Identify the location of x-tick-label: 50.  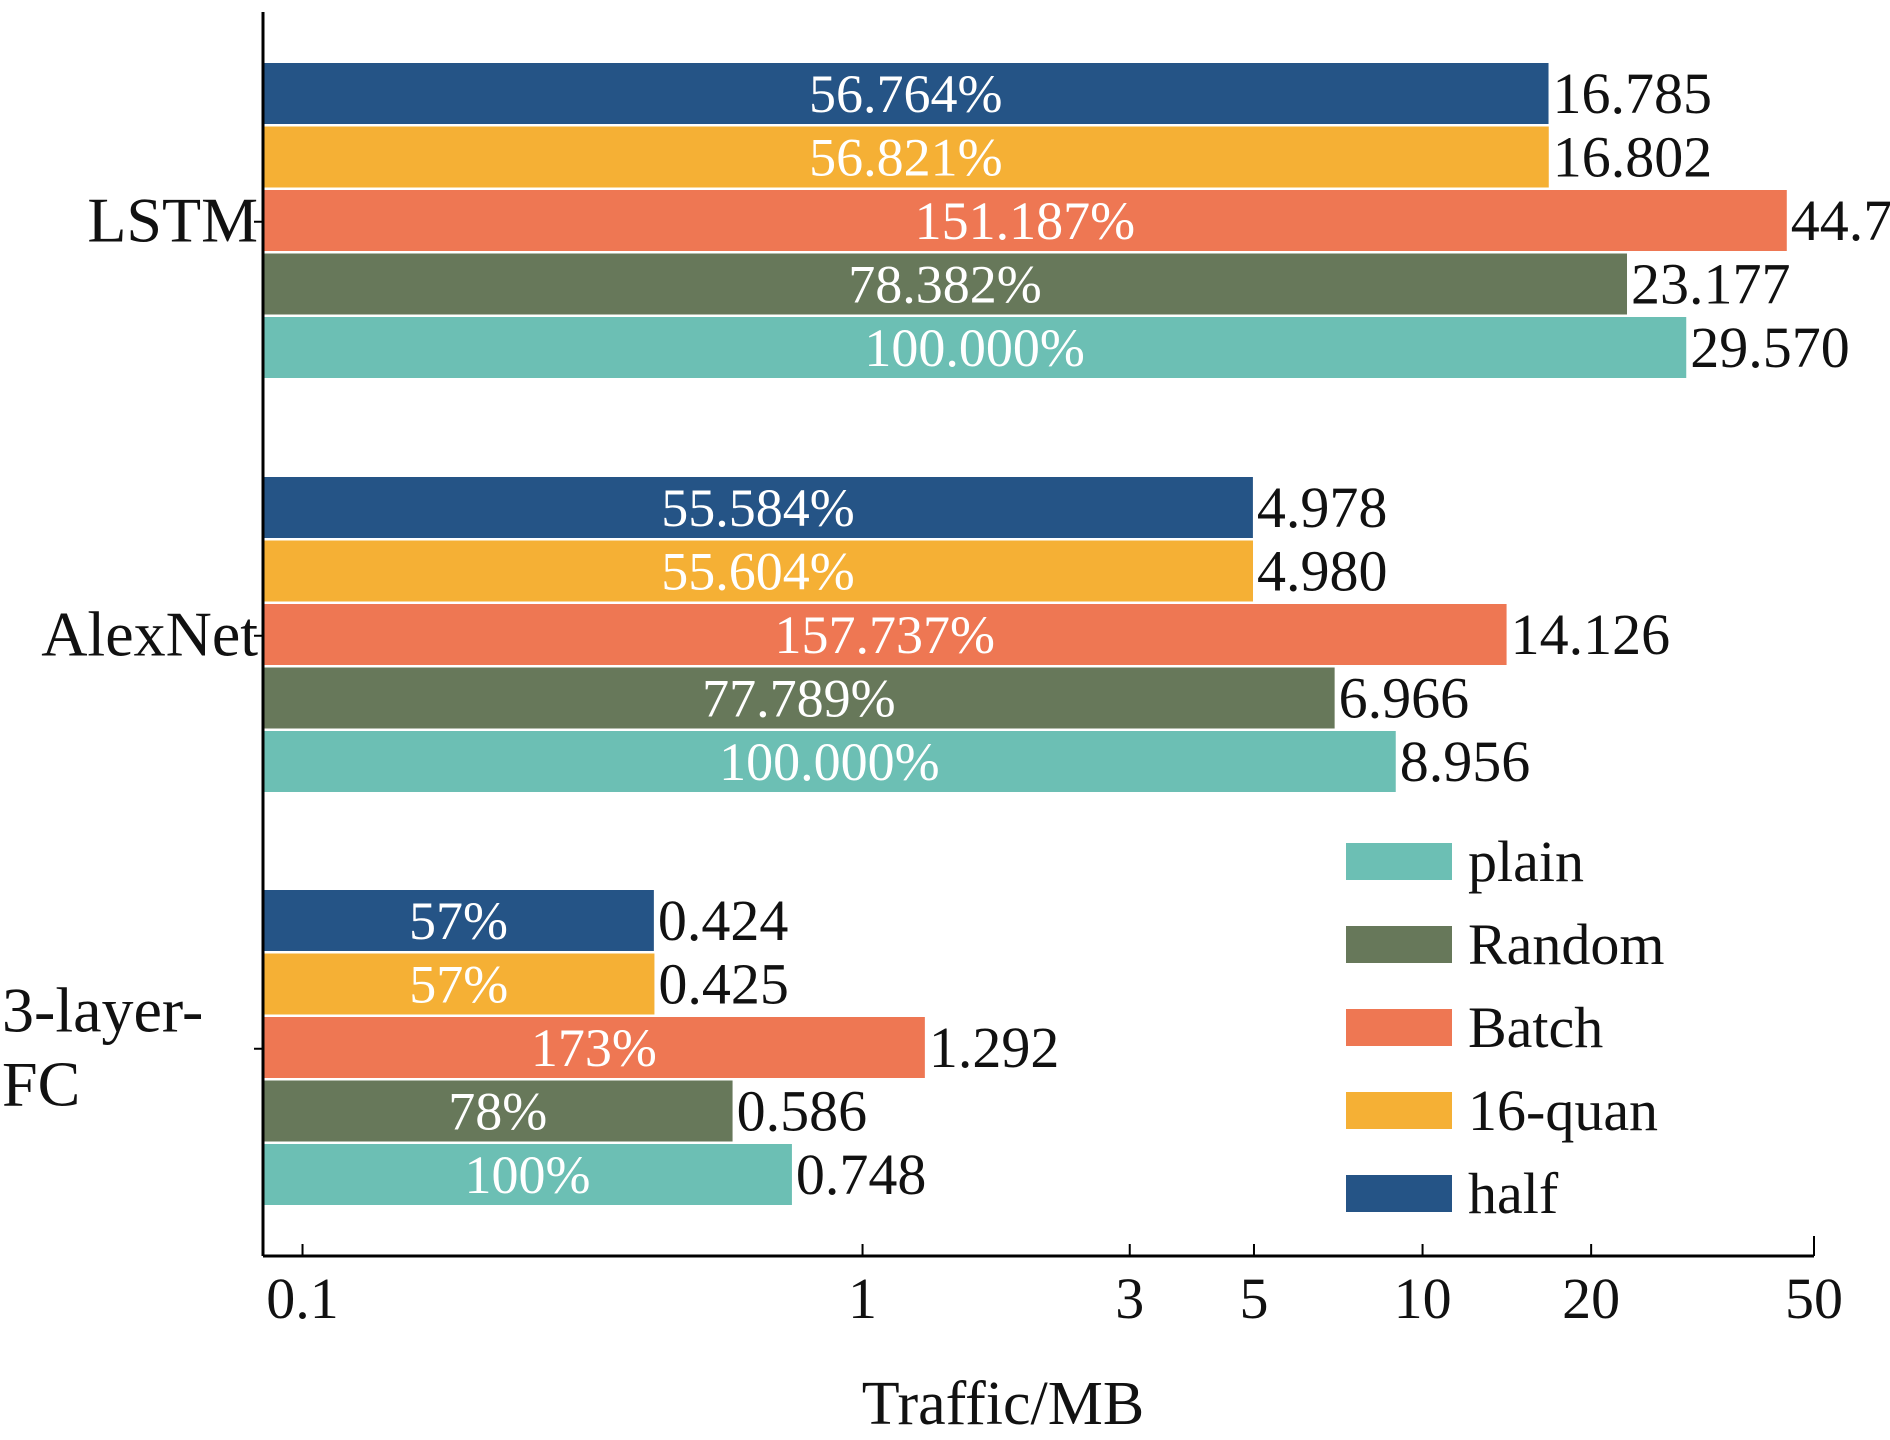
(1814, 1298).